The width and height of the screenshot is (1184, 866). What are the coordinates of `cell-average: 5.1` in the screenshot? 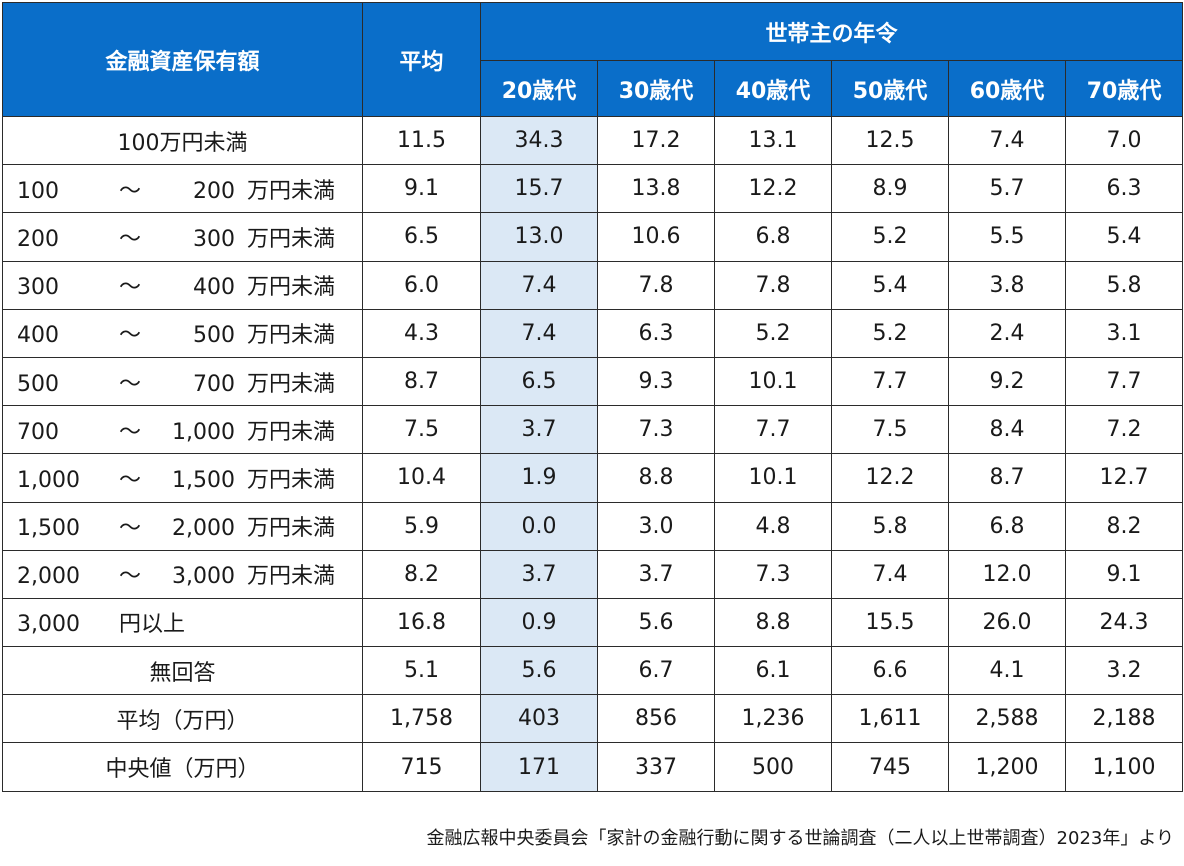 It's located at (421, 671).